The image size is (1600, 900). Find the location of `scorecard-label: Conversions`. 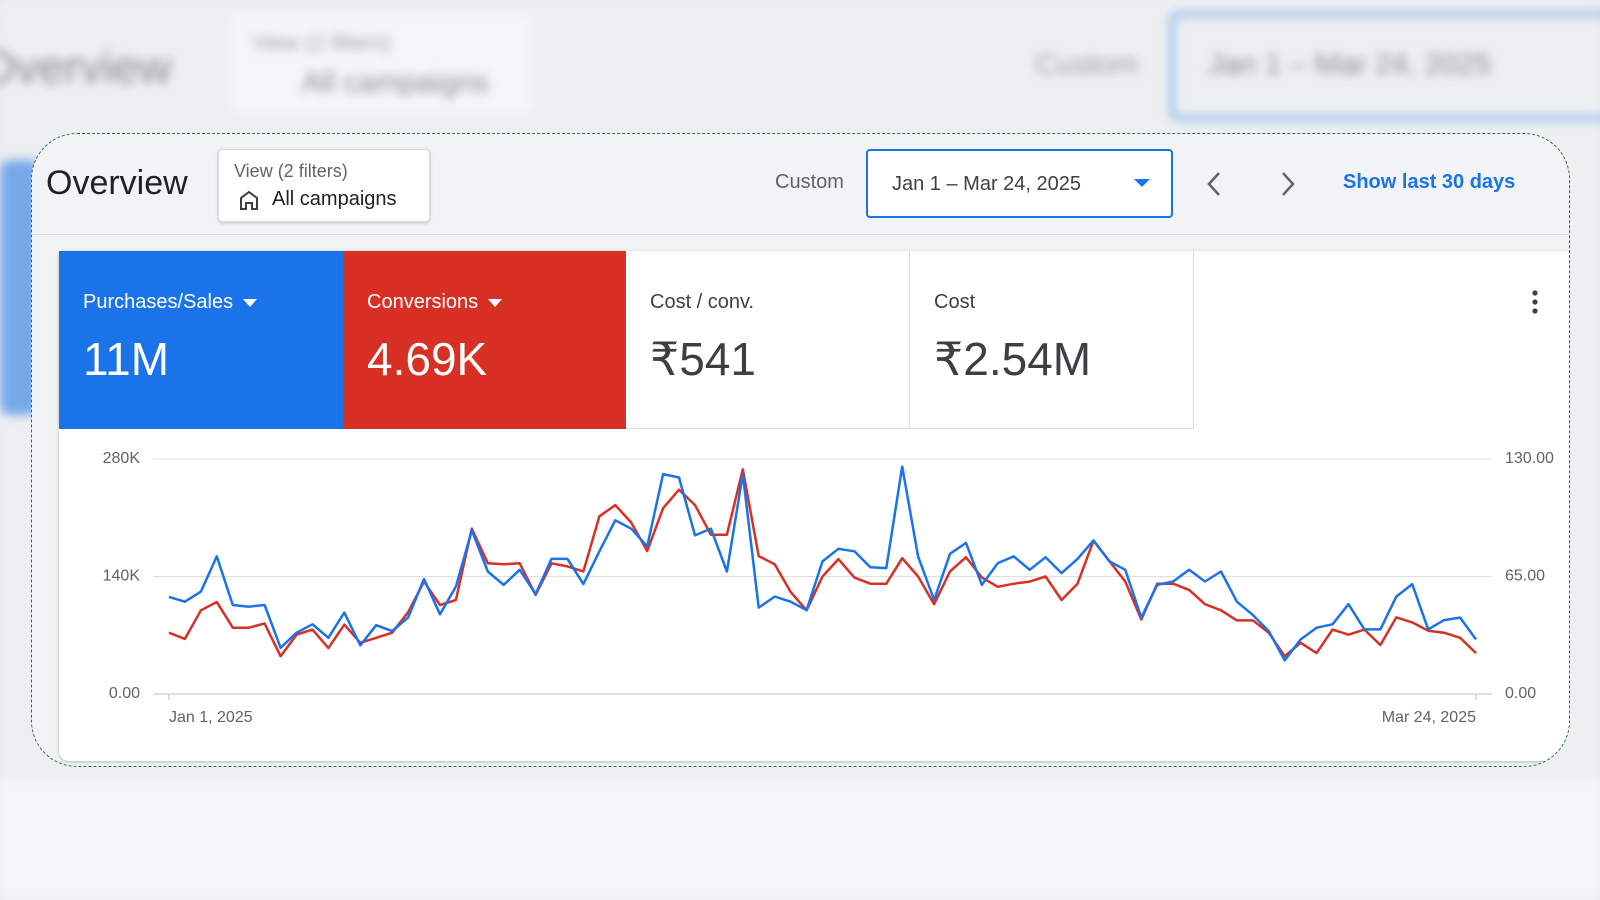

scorecard-label: Conversions is located at coordinates (423, 302).